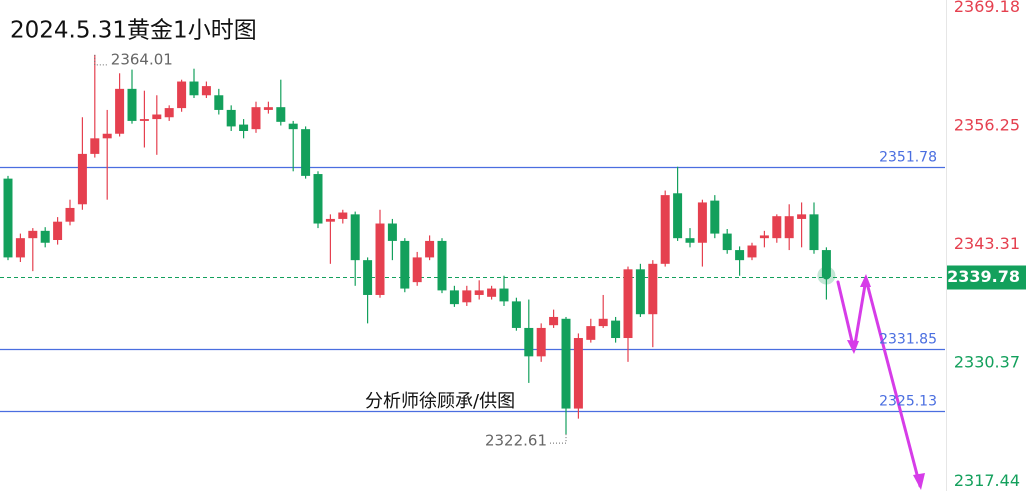 This screenshot has width=1026, height=491. What do you see at coordinates (908, 158) in the screenshot?
I see `level-label: 2351.78` at bounding box center [908, 158].